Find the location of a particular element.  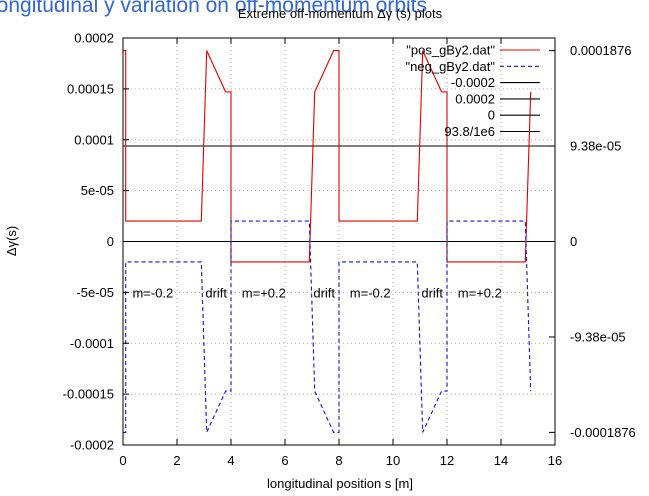

x-tick-label: 2 is located at coordinates (176, 460).